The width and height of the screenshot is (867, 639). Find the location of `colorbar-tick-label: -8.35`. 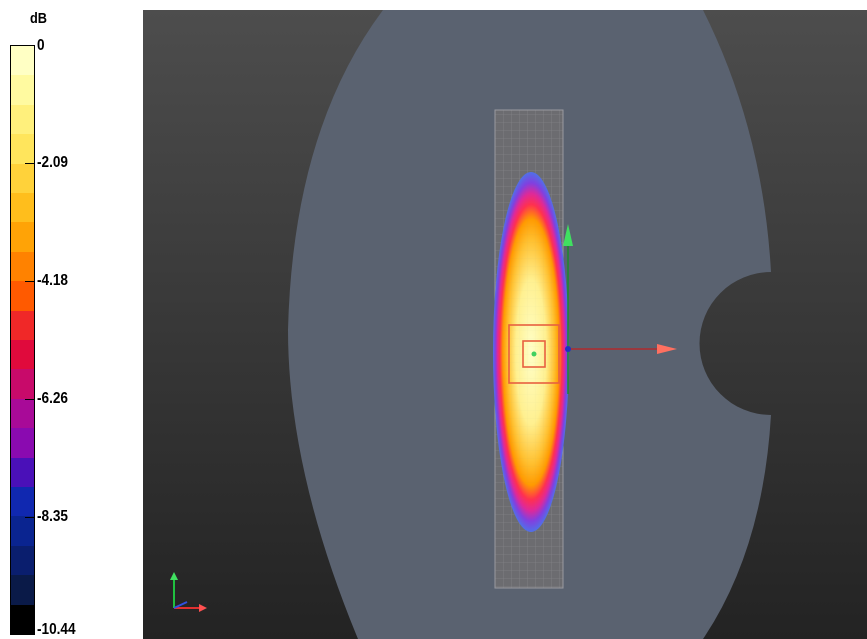

colorbar-tick-label: -8.35 is located at coordinates (52, 516).